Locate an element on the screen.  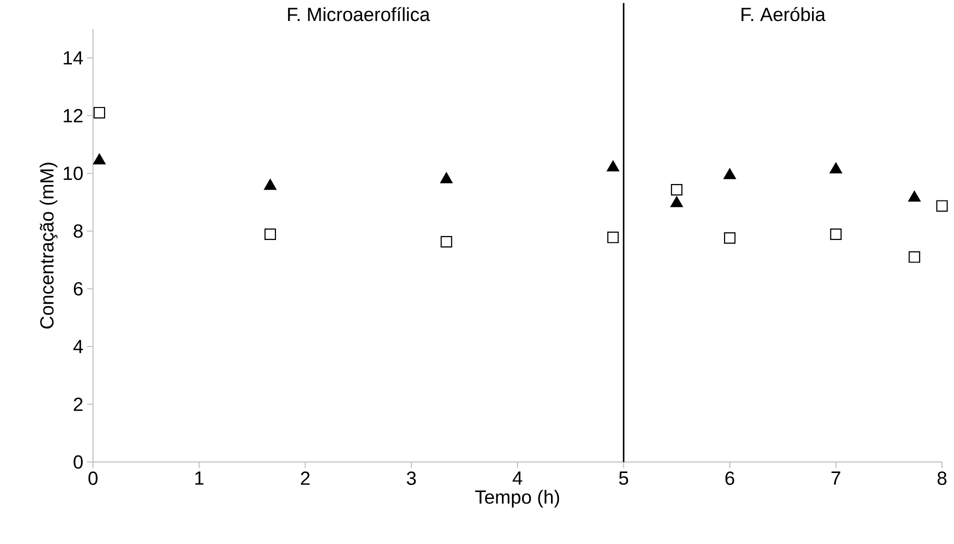
y-tick-label: 8 is located at coordinates (78, 231).